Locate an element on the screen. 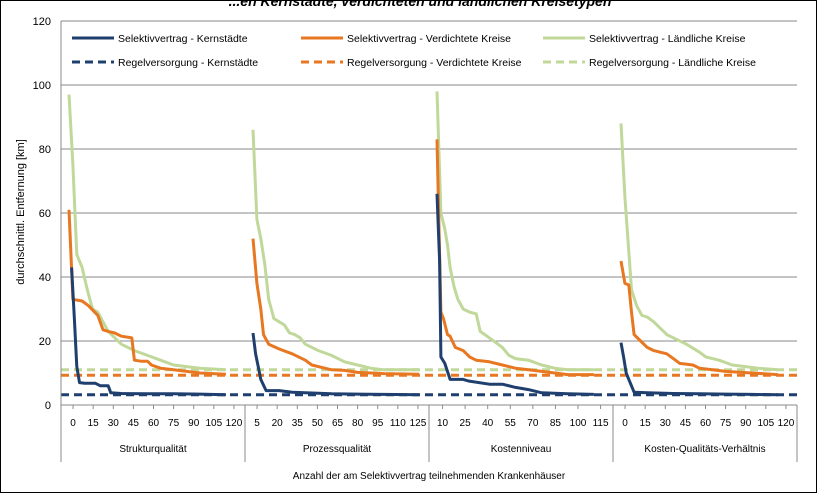 The height and width of the screenshot is (493, 817). y-tick-label: 80 is located at coordinates (45, 150).